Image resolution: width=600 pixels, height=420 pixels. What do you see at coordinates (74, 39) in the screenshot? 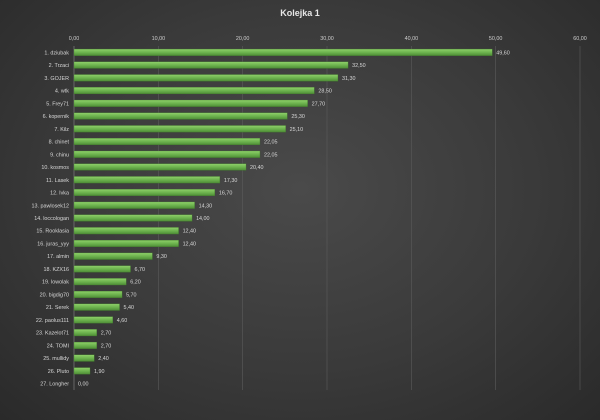
I see `x-tick-label: 0,00` at bounding box center [74, 39].